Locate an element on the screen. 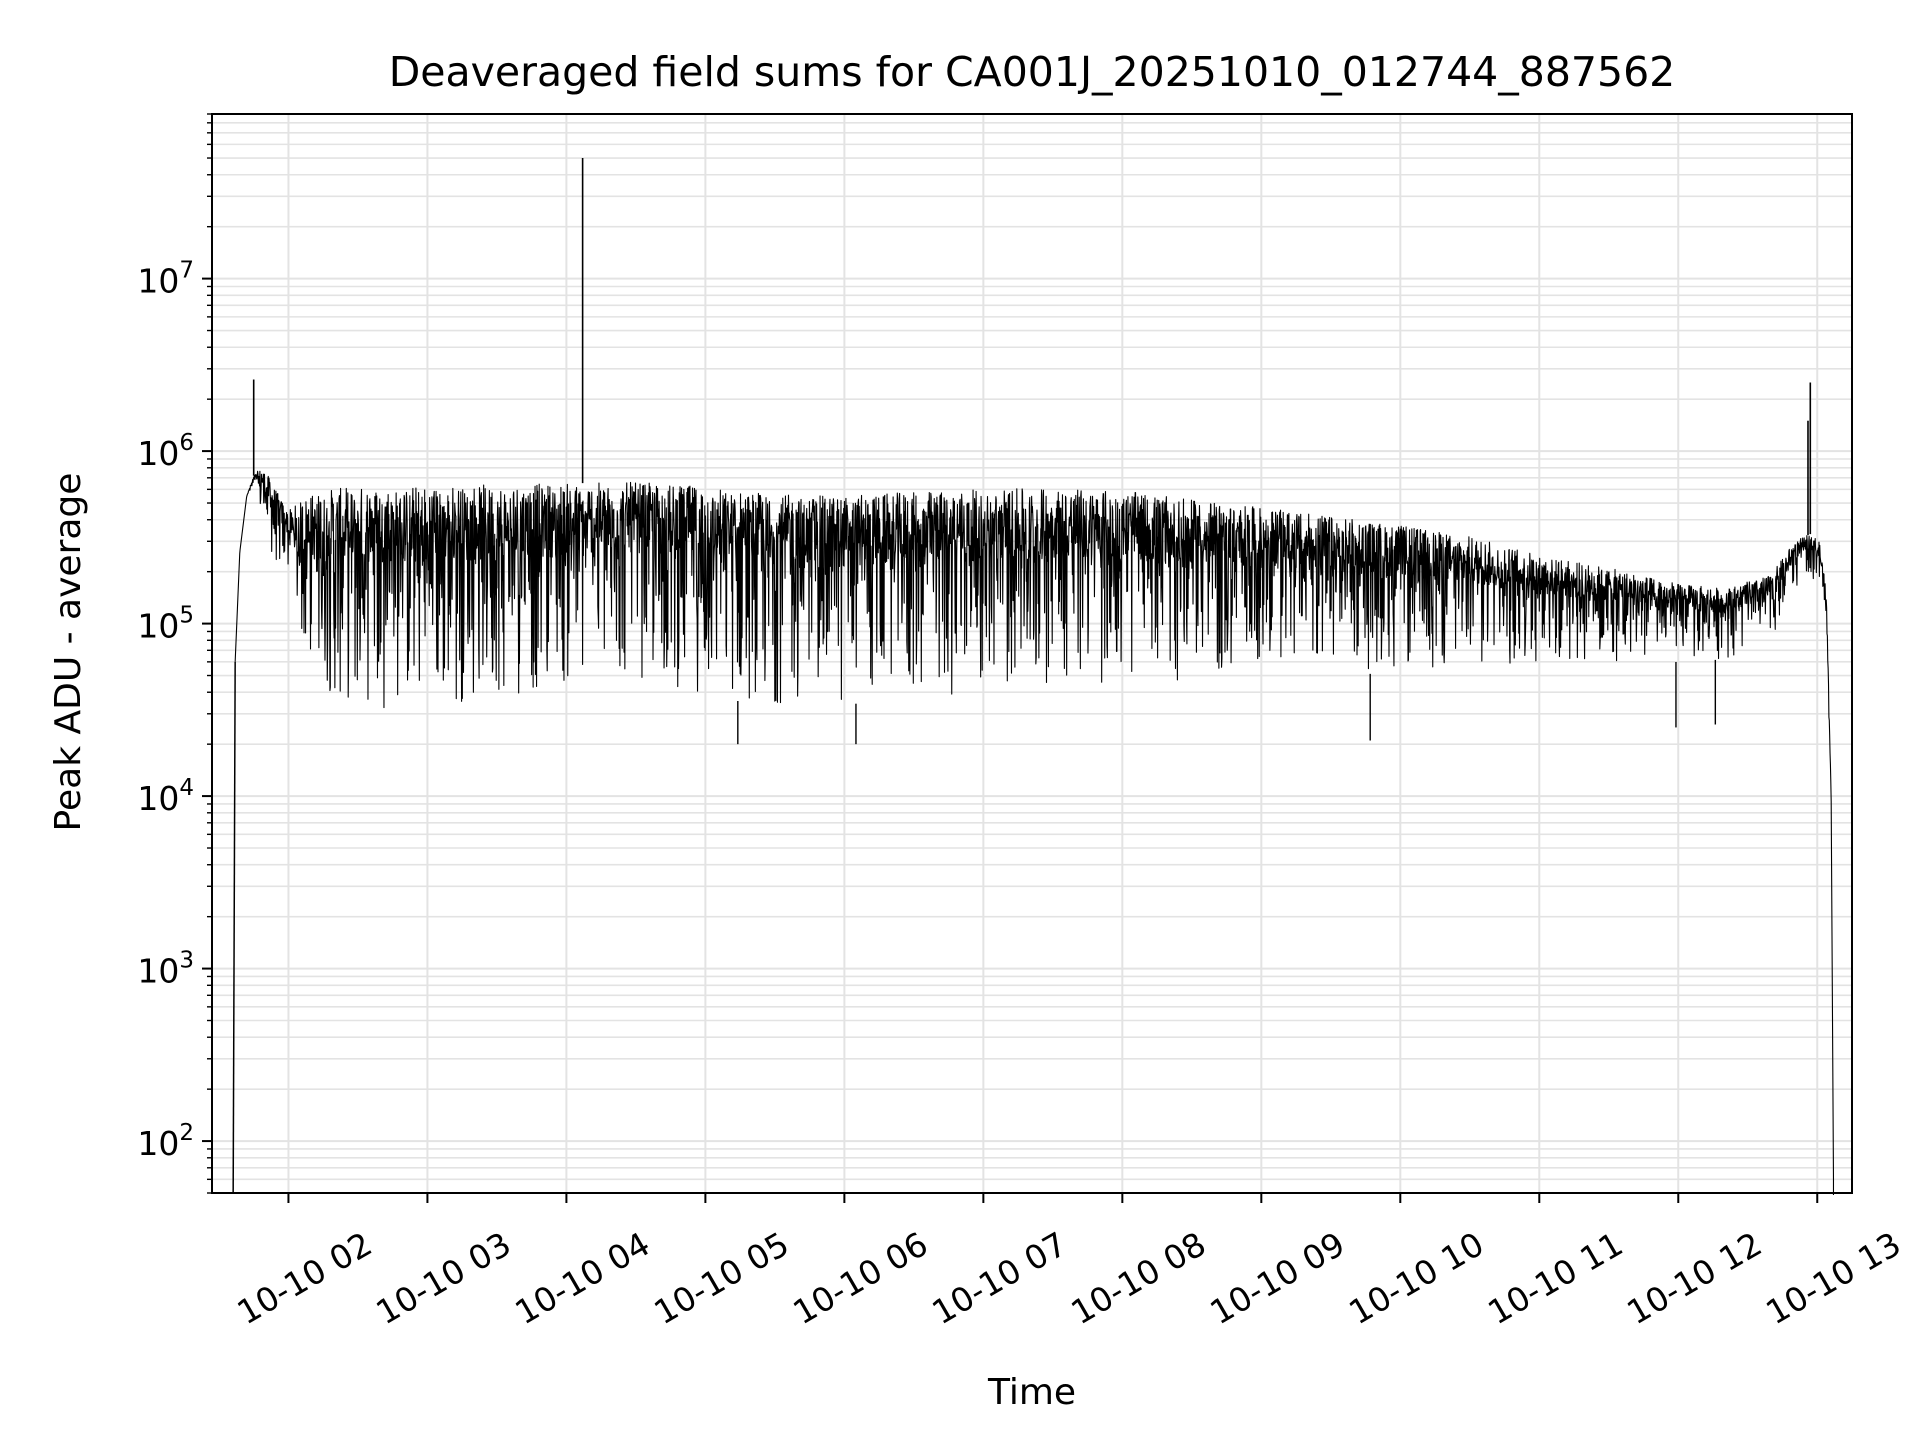 The image size is (1920, 1440). y-tick-label: 105 is located at coordinates (165, 624).